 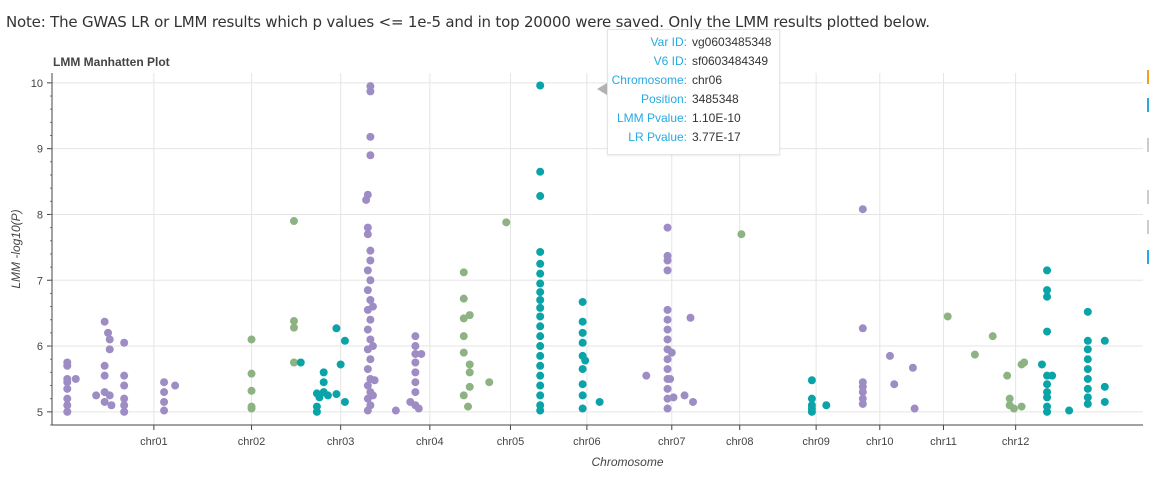 I want to click on wheel-zoom-tool-icon, so click(x=1151, y=145).